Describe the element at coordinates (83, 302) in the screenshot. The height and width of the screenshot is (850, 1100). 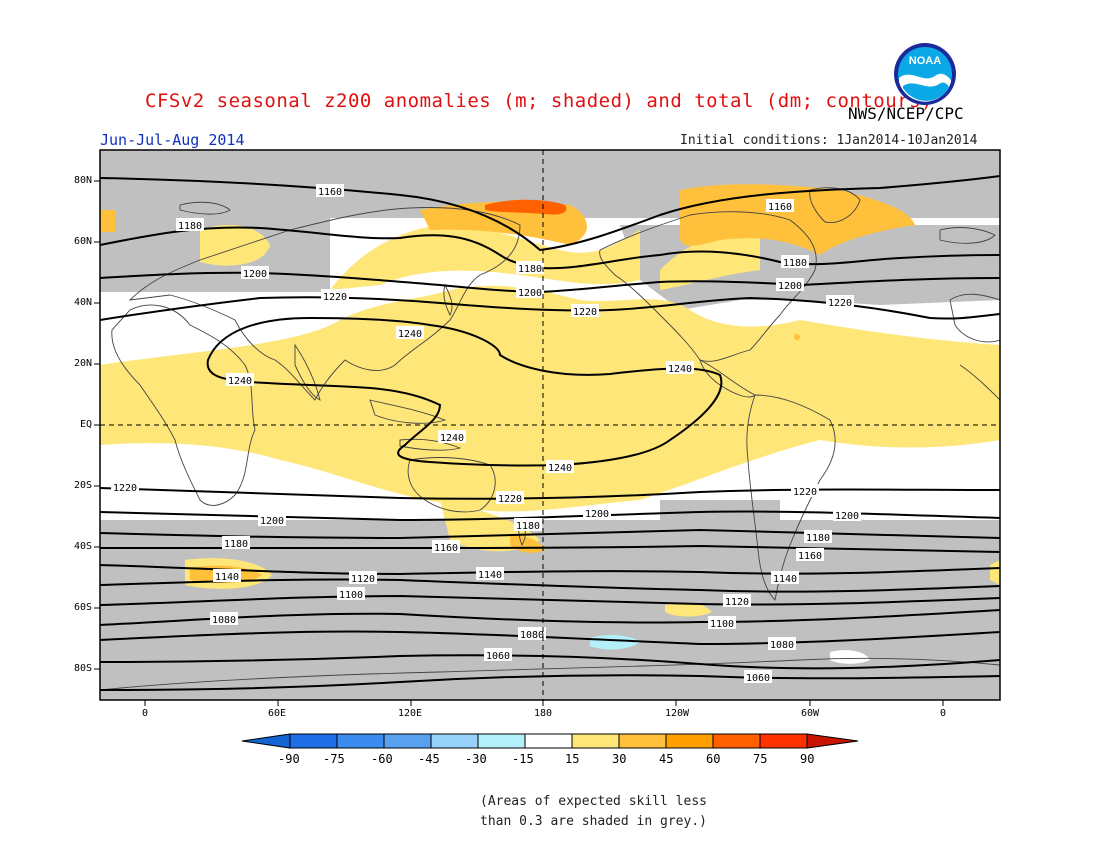
I see `lat-label: 40N` at that location.